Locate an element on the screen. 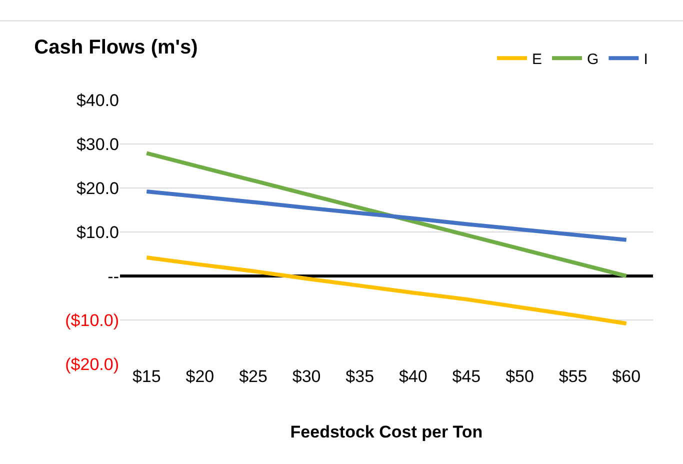 The width and height of the screenshot is (683, 464). x-tick-label: $35 is located at coordinates (360, 376).